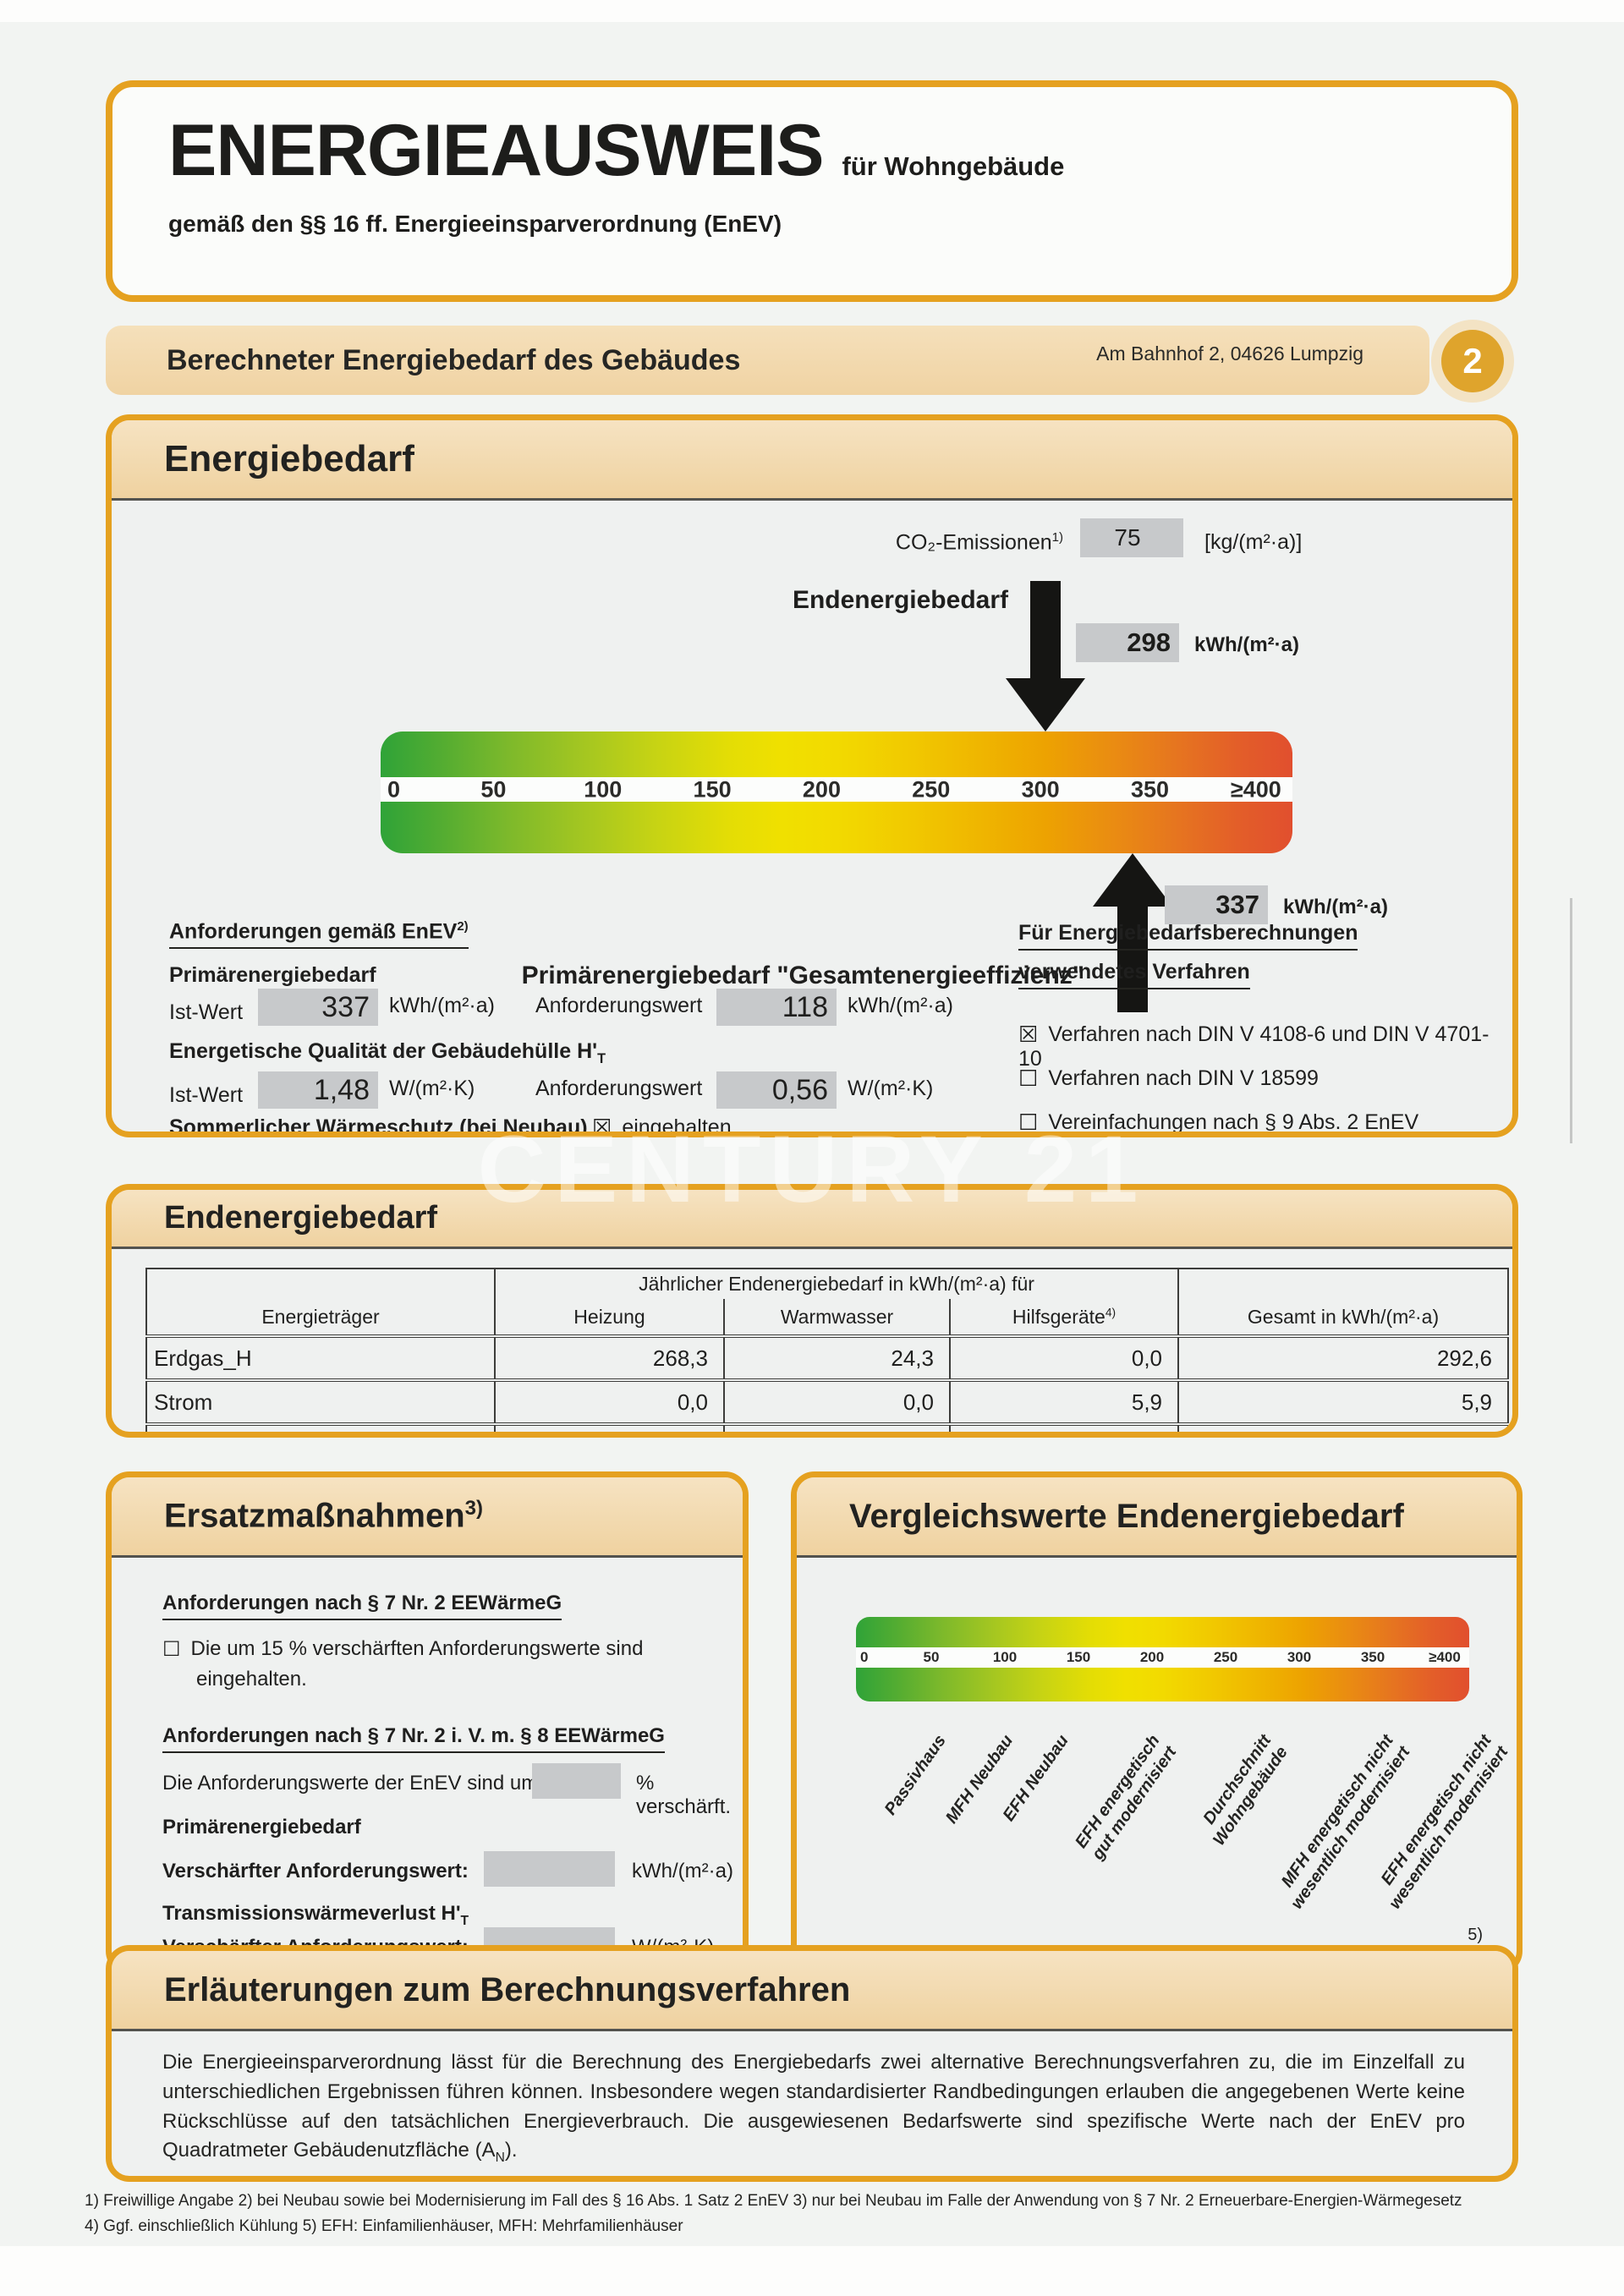  I want to click on anforderungen-footnote-ref: 2), so click(463, 927).